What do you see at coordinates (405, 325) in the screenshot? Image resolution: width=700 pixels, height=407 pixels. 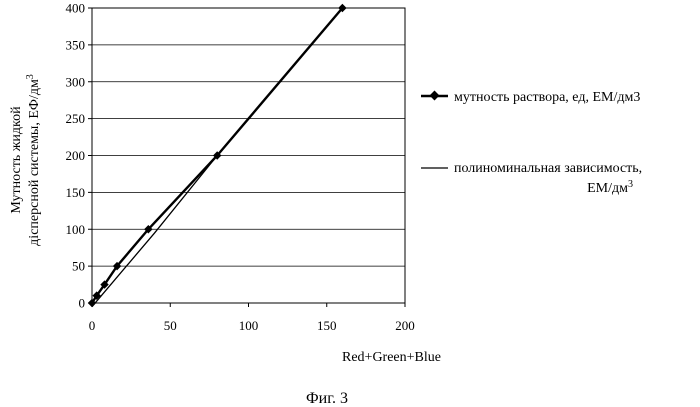 I see `x-tick-label: 200` at bounding box center [405, 325].